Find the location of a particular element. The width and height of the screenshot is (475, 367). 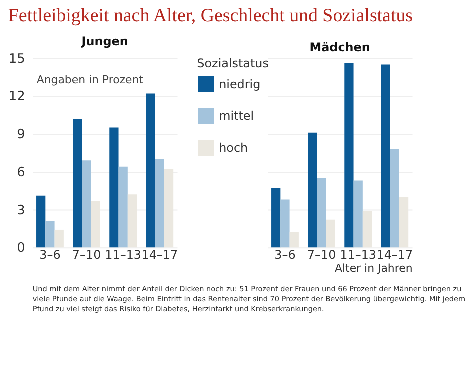

chart-subtitle: Mädchen is located at coordinates (340, 47).